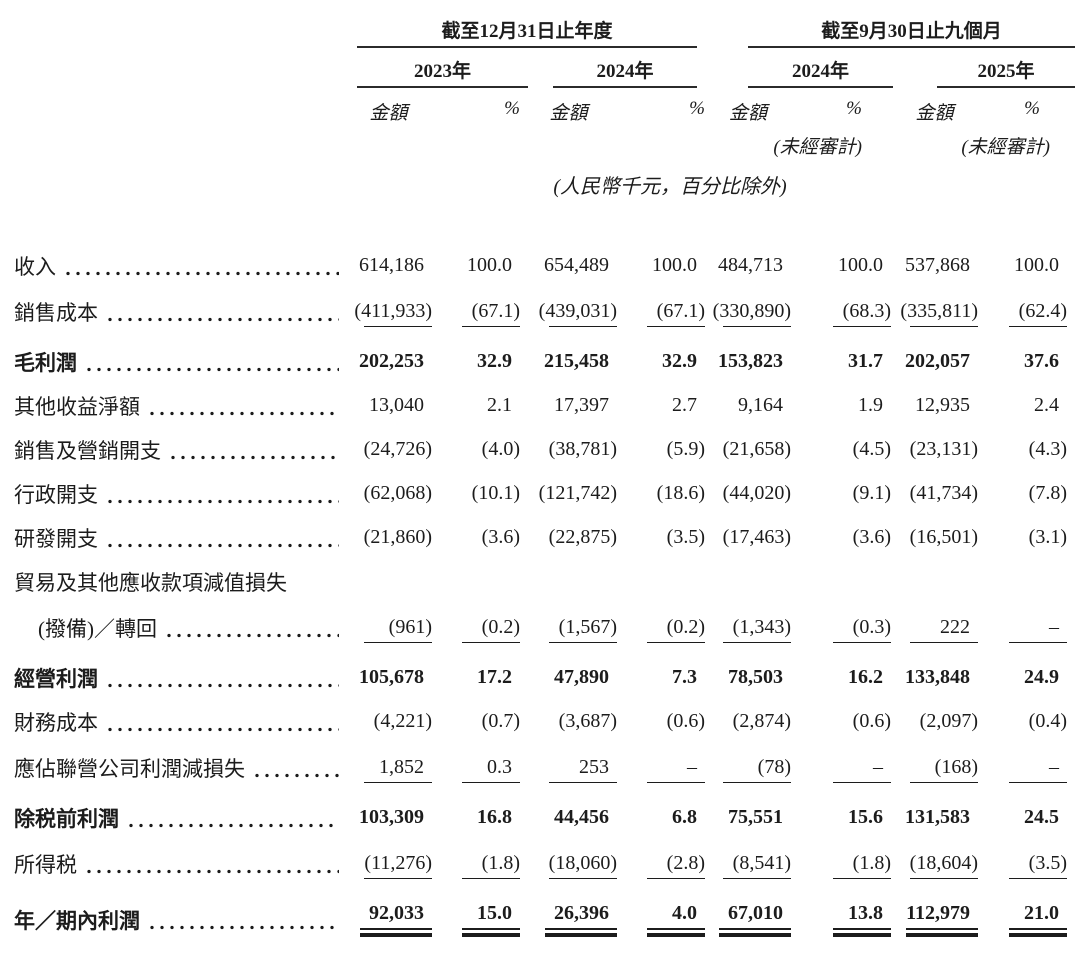 The image size is (1080, 957). Describe the element at coordinates (1041, 817) in the screenshot. I see `cell-value: 24.5` at that location.